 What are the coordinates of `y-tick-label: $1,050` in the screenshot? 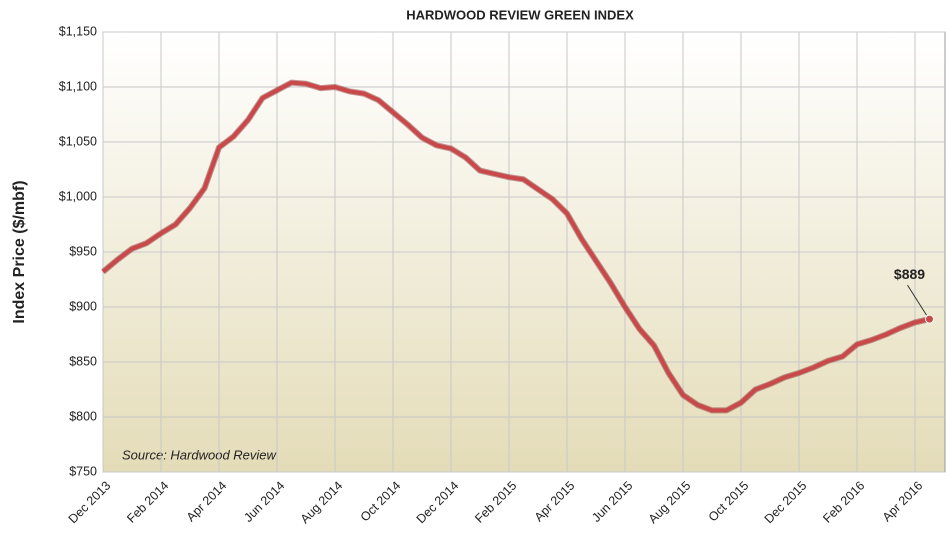 It's located at (78, 141).